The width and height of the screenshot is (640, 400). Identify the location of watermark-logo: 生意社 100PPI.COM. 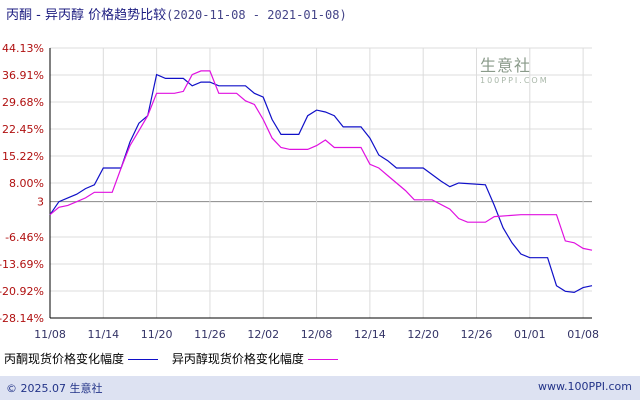
(514, 68).